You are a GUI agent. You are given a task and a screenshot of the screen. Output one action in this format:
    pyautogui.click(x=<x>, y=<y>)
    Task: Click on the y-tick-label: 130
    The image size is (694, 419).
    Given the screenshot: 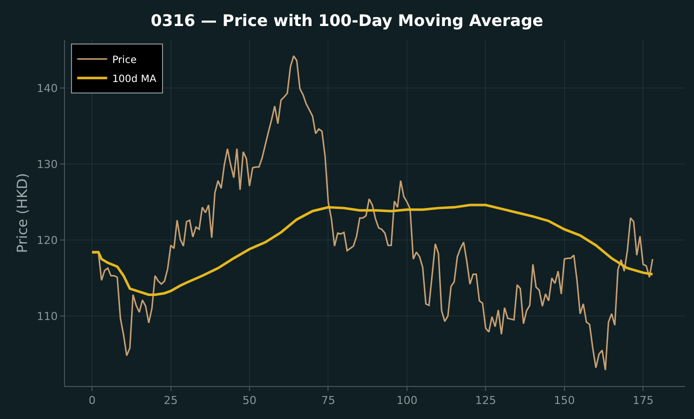 What is the action you would take?
    pyautogui.click(x=47, y=164)
    